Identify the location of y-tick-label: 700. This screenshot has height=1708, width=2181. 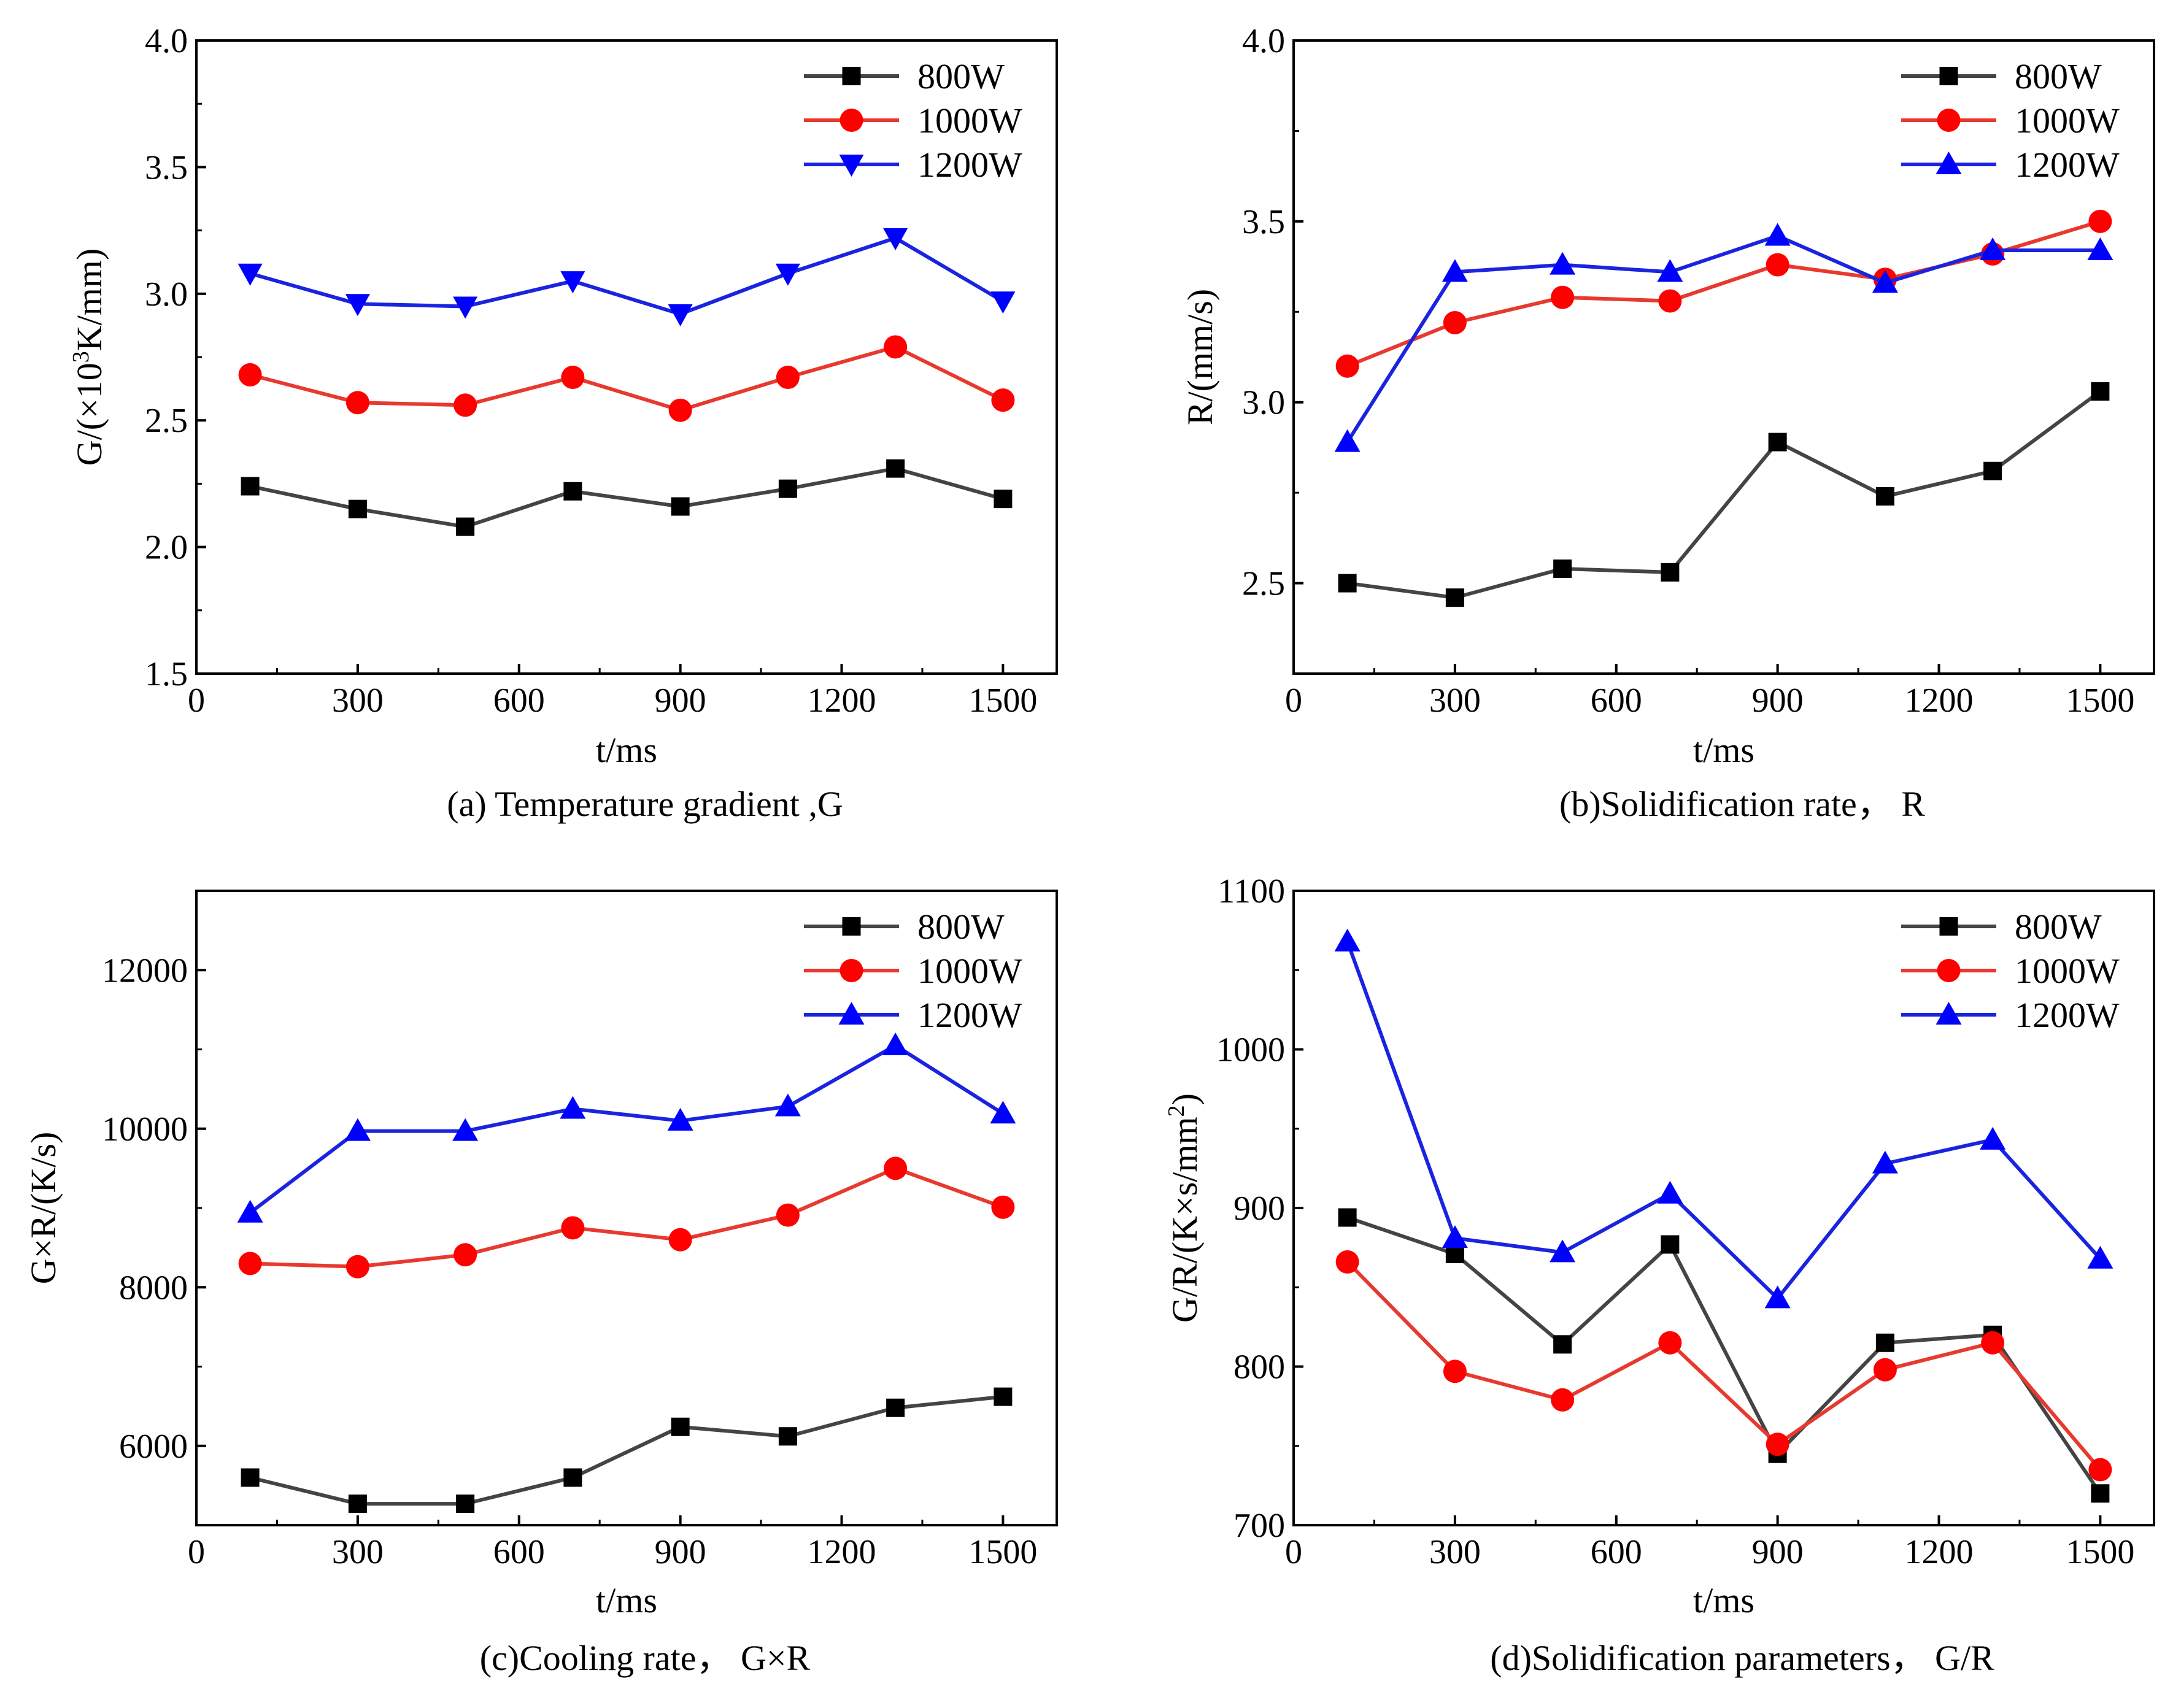
(1259, 1526).